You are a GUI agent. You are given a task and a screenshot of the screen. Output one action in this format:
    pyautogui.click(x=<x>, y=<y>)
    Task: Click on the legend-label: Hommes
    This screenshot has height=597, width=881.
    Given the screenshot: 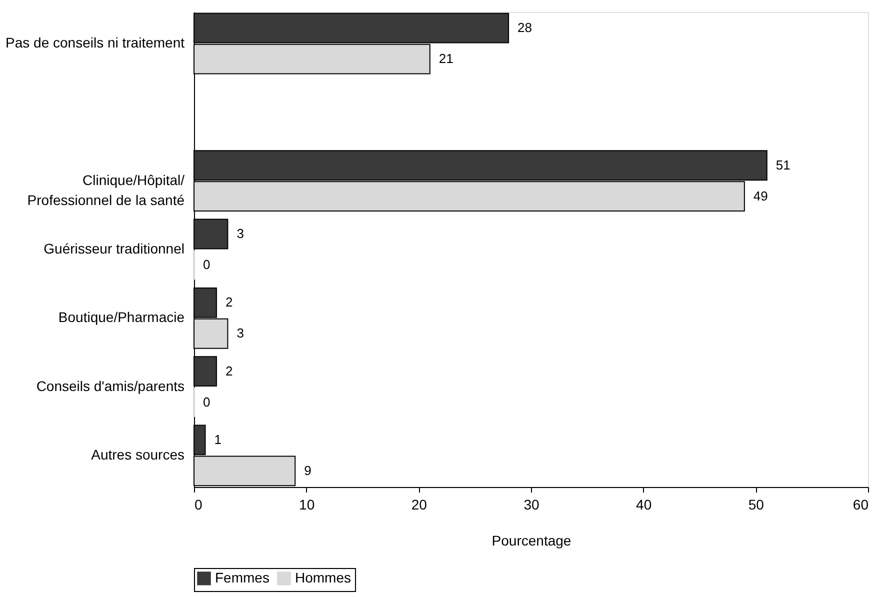 What is the action you would take?
    pyautogui.click(x=323, y=577)
    